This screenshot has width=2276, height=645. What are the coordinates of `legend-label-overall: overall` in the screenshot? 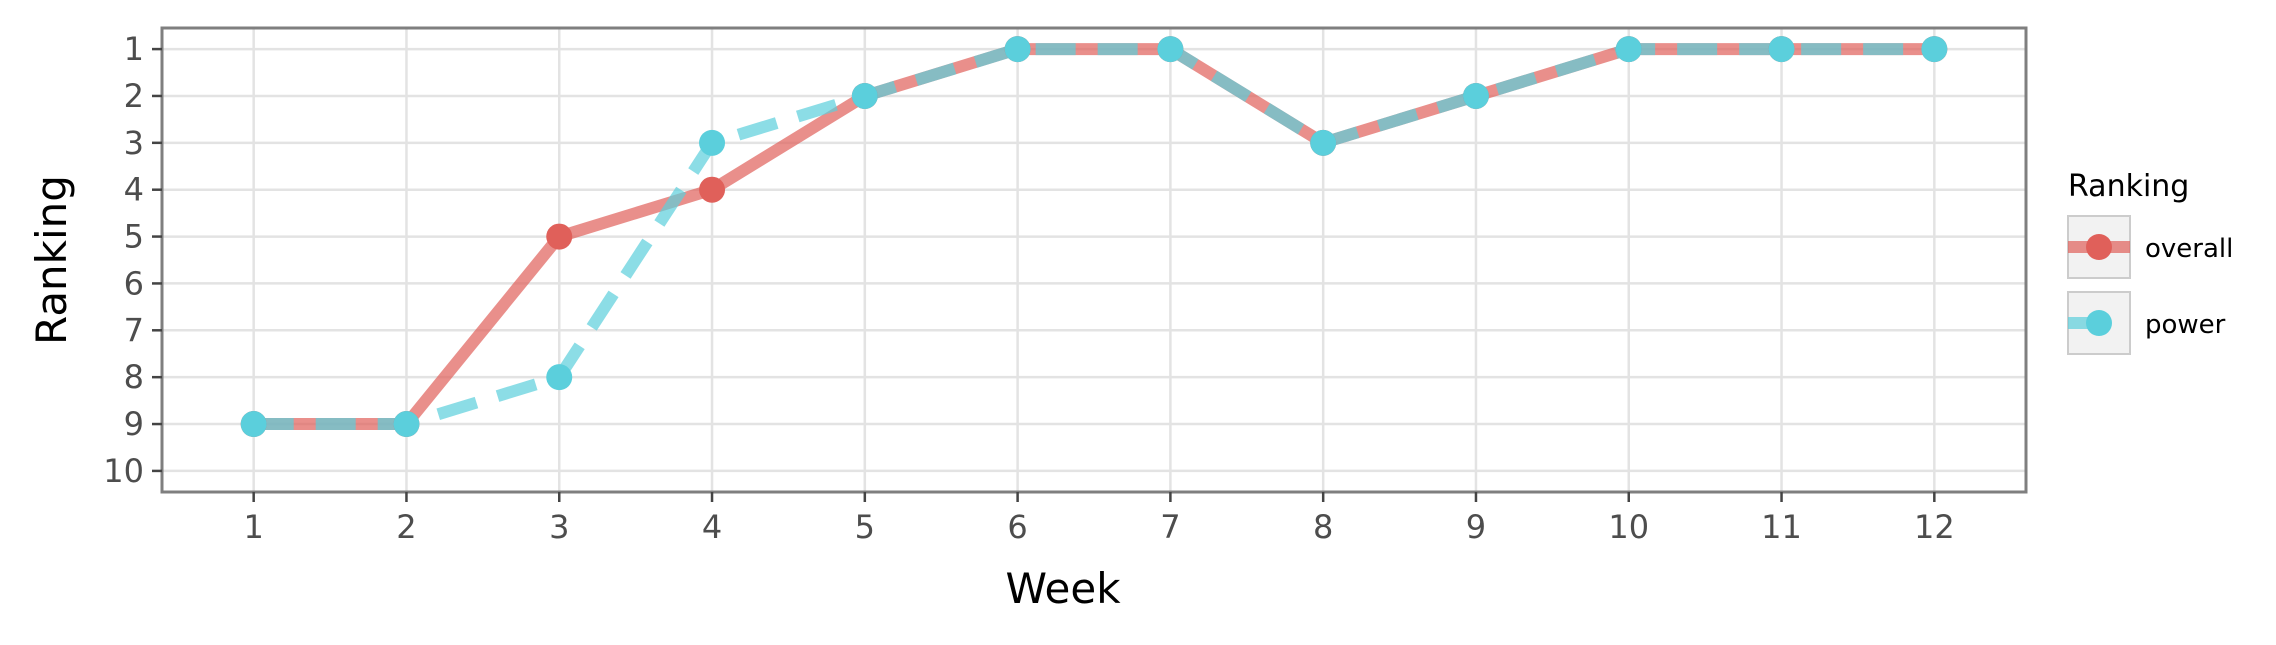 It's located at (2189, 249).